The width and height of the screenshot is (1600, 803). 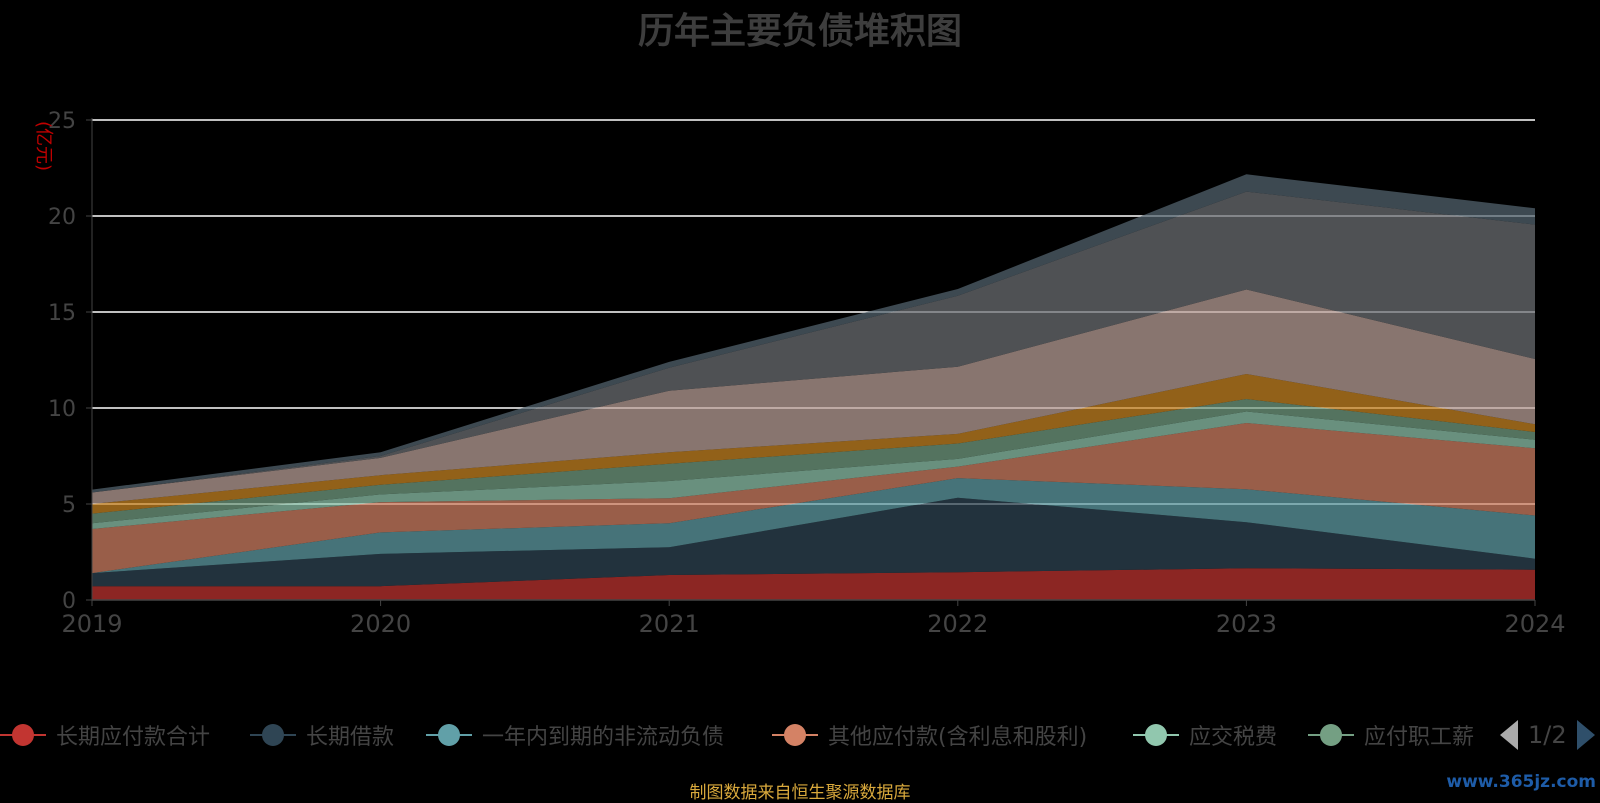 I want to click on x-tick-label: 2019, so click(x=91, y=624).